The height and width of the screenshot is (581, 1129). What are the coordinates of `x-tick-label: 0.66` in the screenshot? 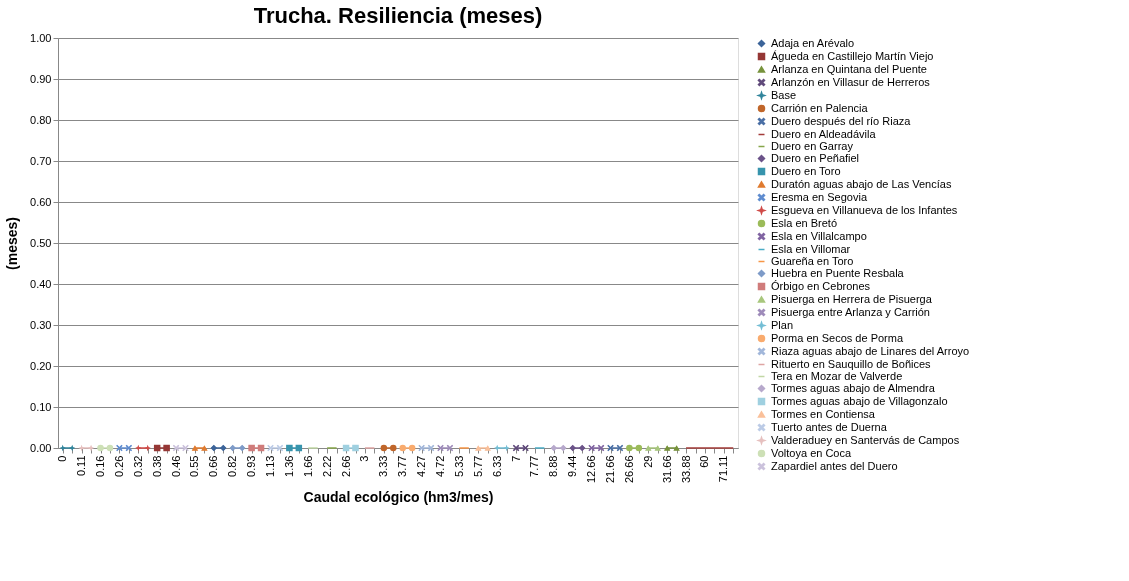 It's located at (213, 466).